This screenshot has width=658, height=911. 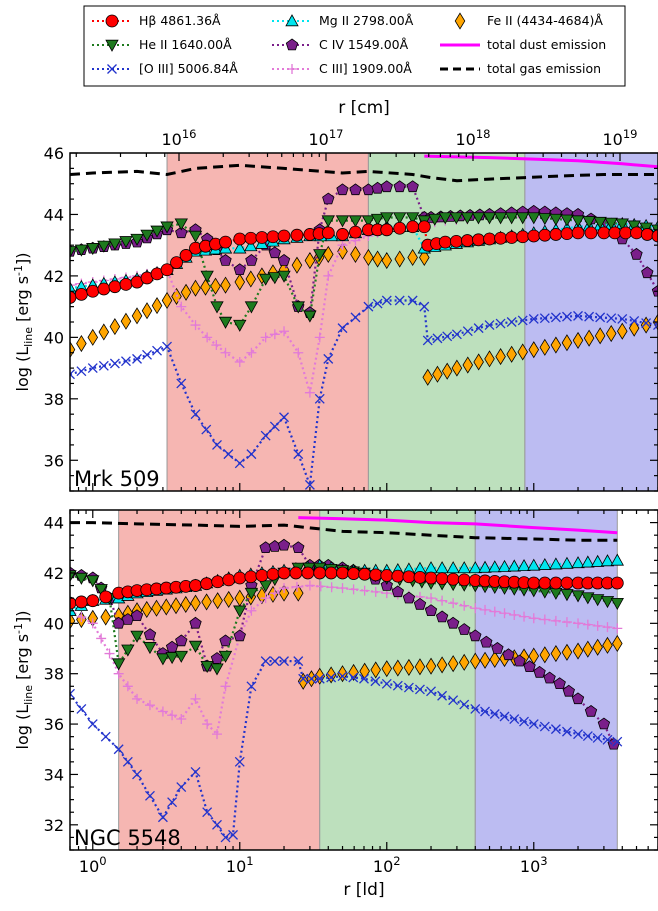 I want to click on legend-marker-hb, so click(x=112, y=21).